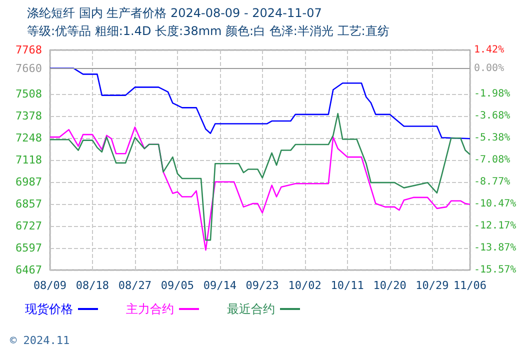  I want to click on y2-tick-label: 1.42%, so click(489, 50).